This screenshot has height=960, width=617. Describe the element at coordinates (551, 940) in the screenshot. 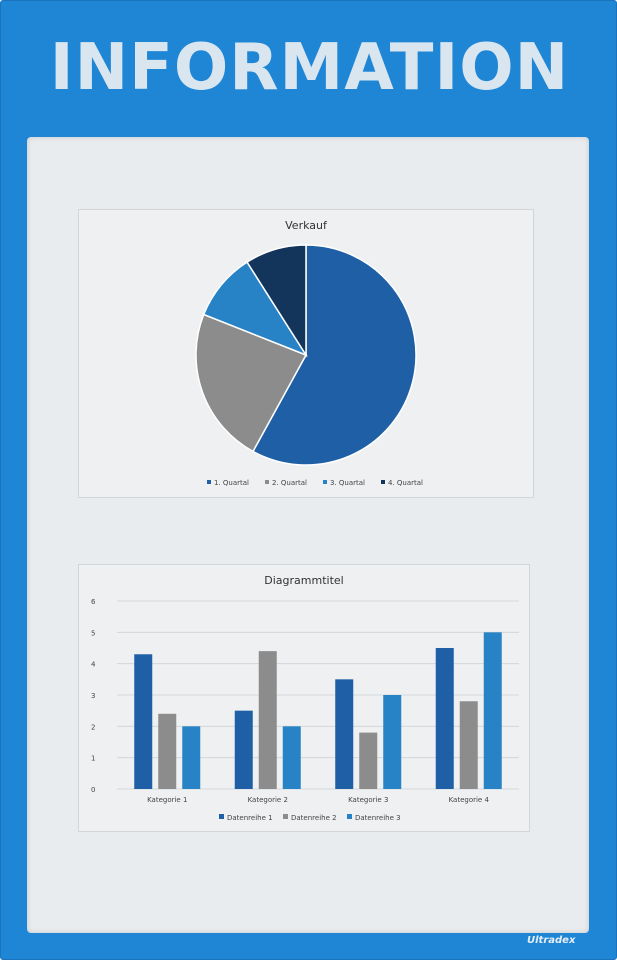

I see `brand-logo: Ultradex` at that location.